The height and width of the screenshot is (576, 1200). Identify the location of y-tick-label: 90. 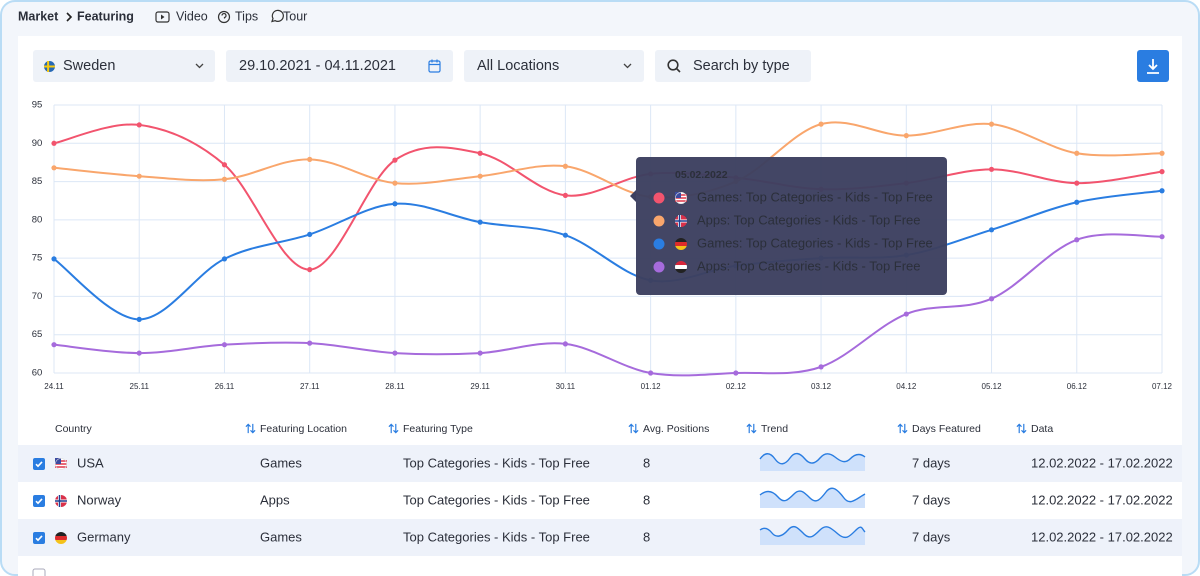
(37, 143).